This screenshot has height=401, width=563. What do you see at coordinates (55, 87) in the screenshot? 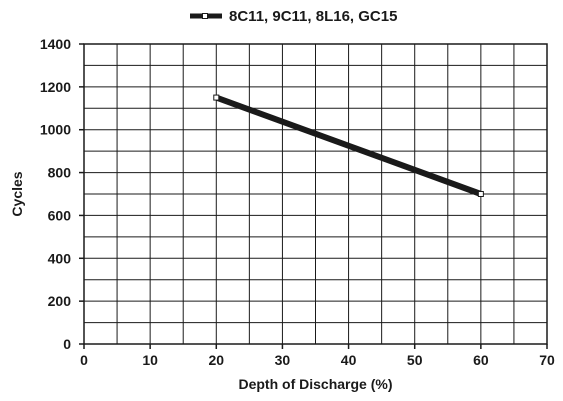
I see `y-tick-label: 1200` at bounding box center [55, 87].